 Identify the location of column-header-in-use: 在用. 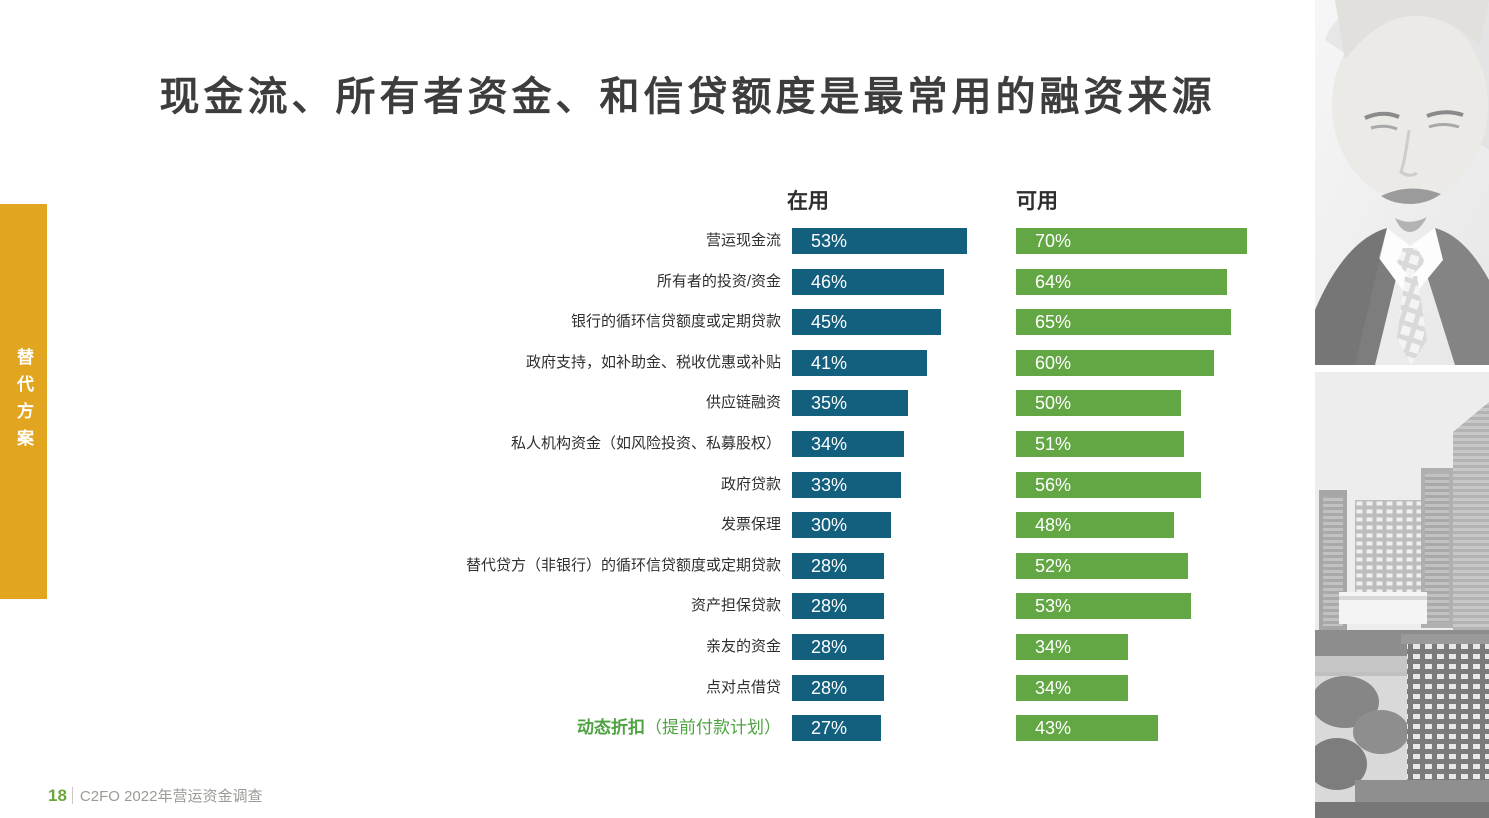
(808, 201).